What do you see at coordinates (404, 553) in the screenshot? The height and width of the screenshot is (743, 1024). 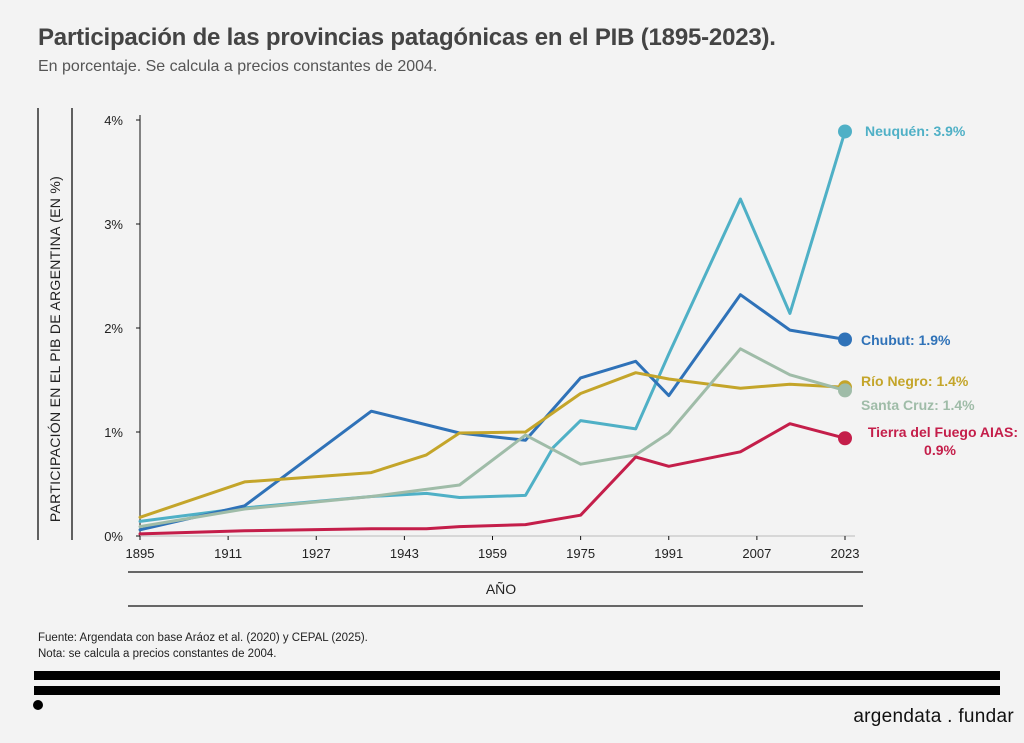 I see `x-tick-label: 1943` at bounding box center [404, 553].